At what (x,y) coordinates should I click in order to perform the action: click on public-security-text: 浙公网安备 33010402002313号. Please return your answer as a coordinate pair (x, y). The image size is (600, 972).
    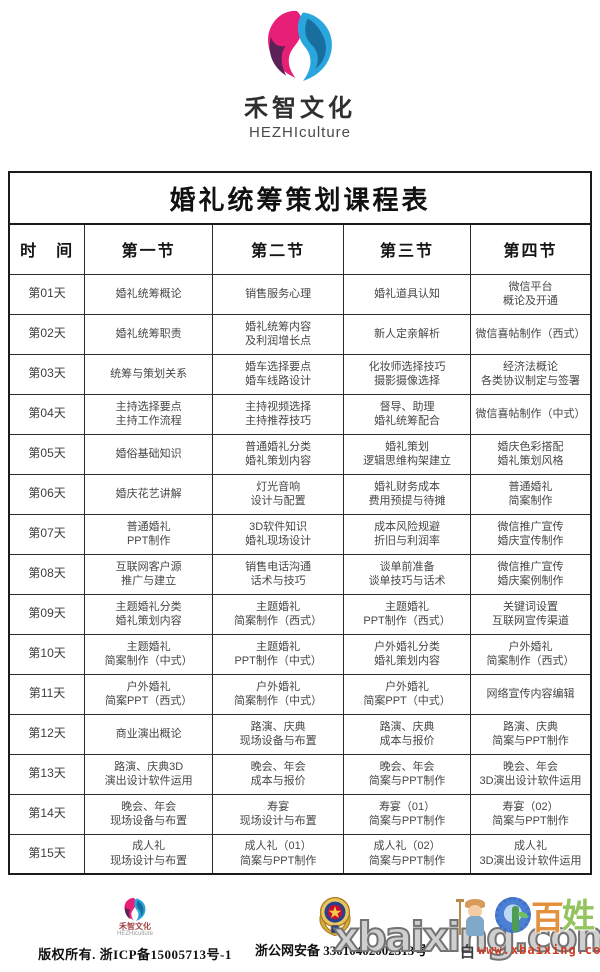
    Looking at the image, I should click on (341, 950).